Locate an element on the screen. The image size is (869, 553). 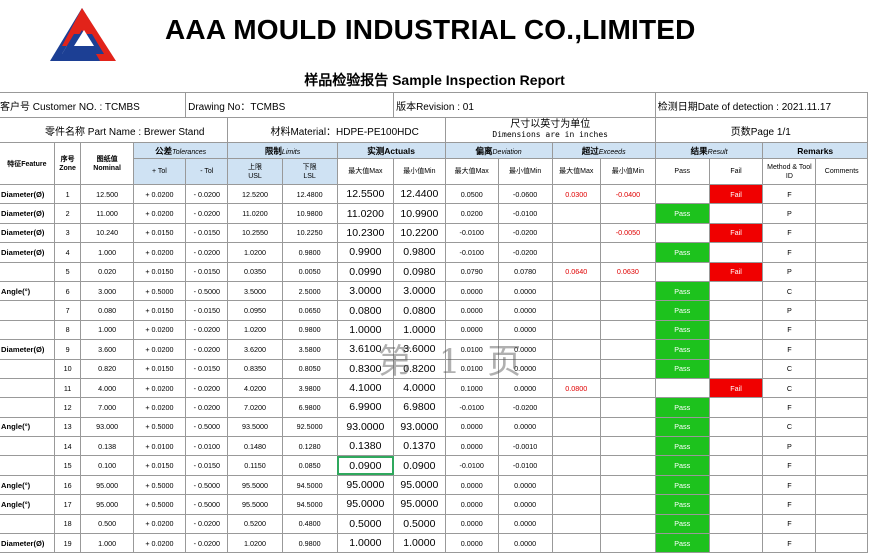
actual-max-header: 最大值Max is located at coordinates (365, 171).